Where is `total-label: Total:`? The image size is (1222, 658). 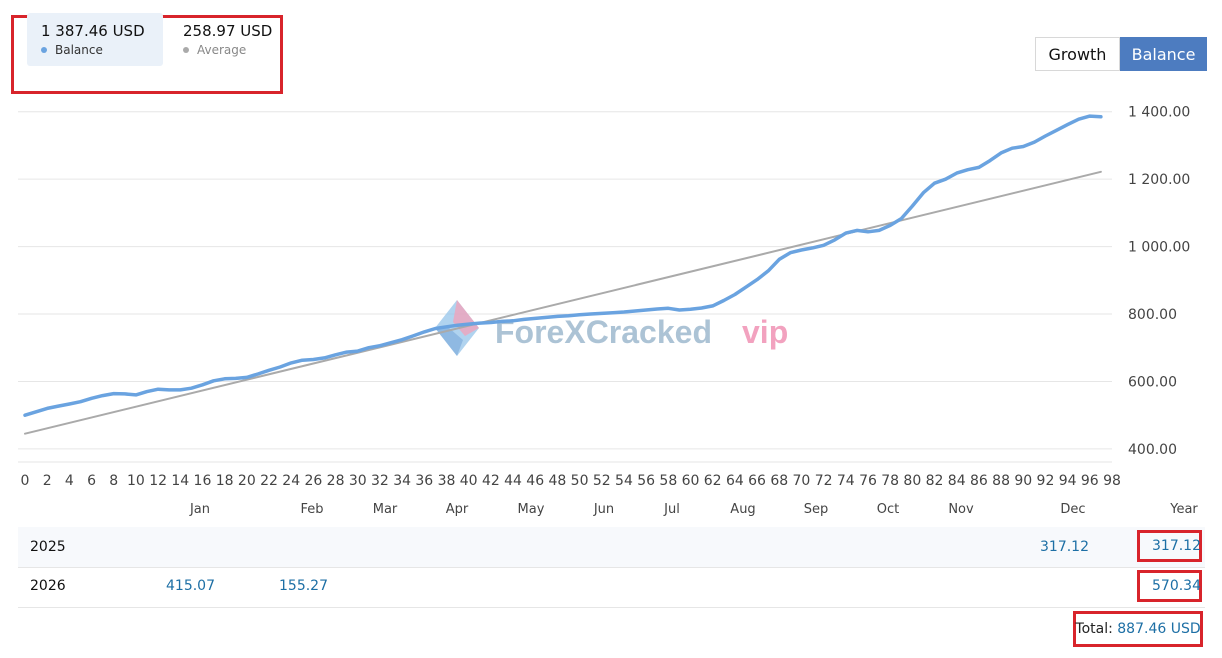 total-label: Total: is located at coordinates (1094, 629).